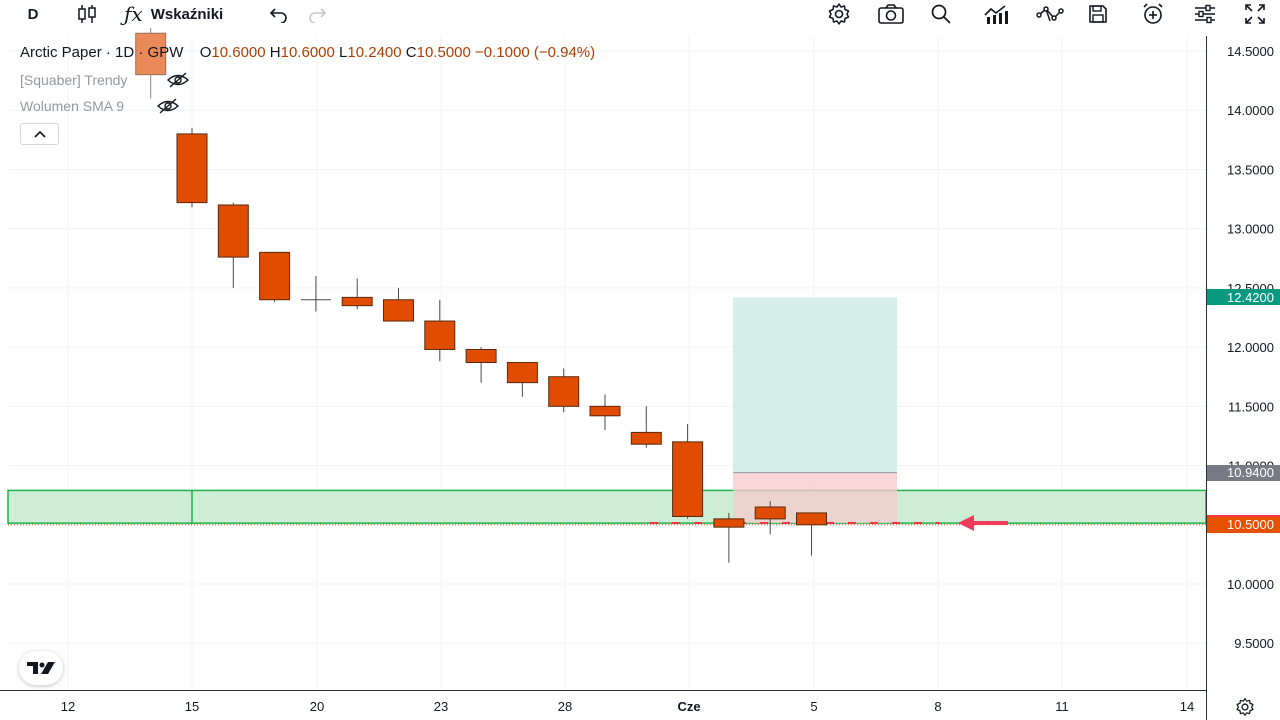 This screenshot has height=720, width=1280. I want to click on symbol-title: Arctic Paper · 1D · GPW, so click(102, 52).